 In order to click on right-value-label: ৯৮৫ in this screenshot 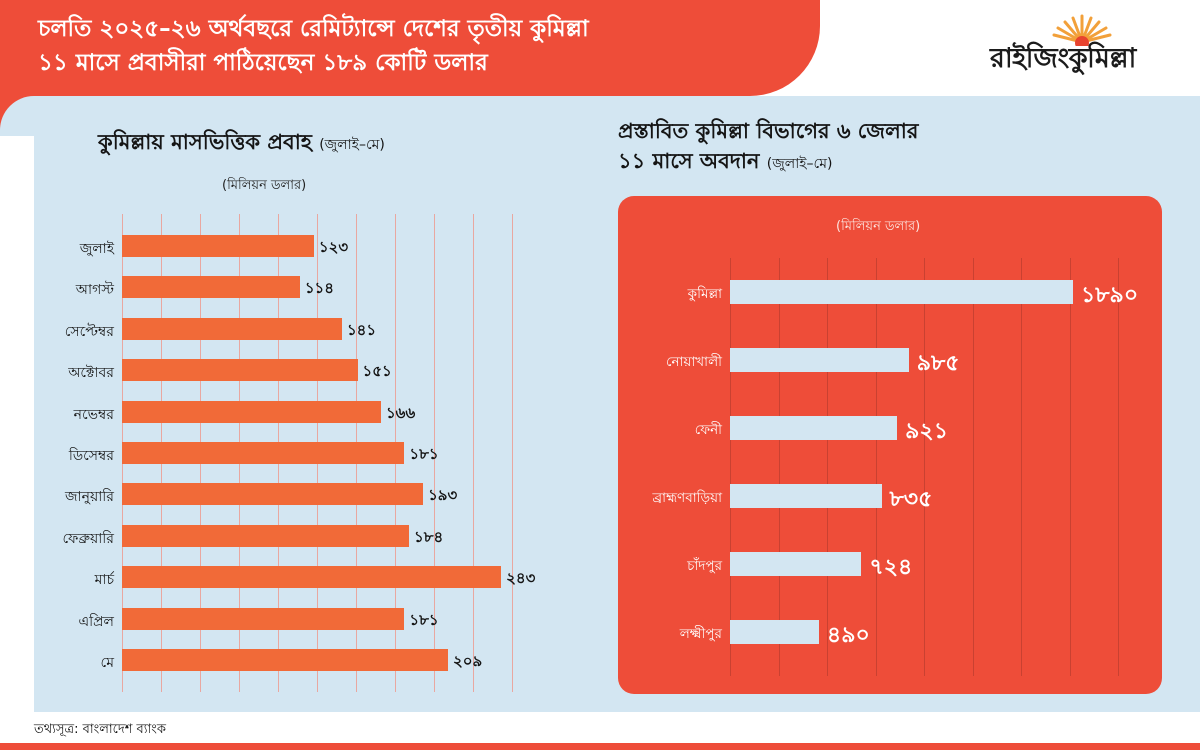, I will do `click(938, 363)`.